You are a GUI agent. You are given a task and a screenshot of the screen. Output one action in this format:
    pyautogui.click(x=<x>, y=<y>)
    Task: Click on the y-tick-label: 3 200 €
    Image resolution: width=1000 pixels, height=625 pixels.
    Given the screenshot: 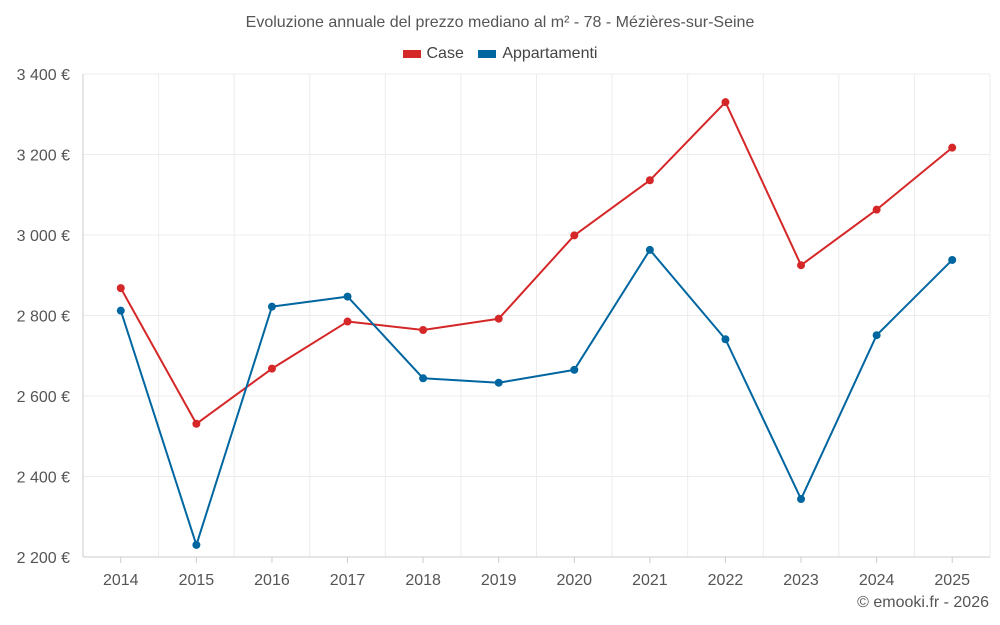 What is the action you would take?
    pyautogui.click(x=43, y=156)
    